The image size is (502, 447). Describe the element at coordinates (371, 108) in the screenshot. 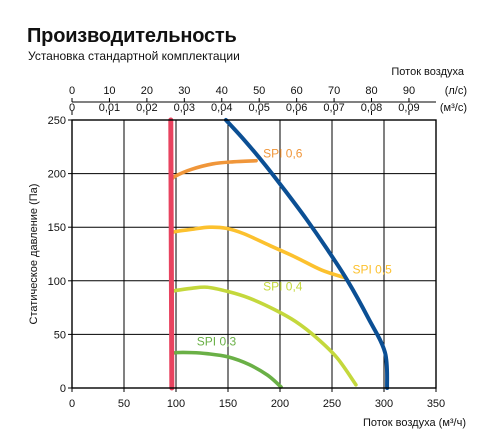

I see `top-axis-2-tick-label: 0,08` at that location.